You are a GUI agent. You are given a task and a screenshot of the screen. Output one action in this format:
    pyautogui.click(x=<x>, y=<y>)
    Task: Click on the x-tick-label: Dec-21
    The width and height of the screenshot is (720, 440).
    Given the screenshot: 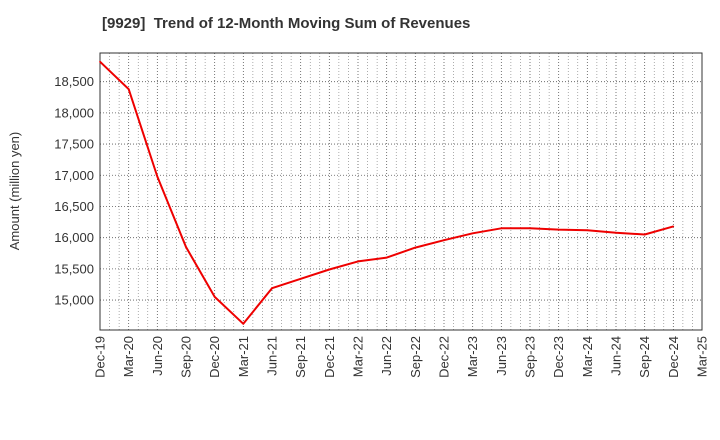 What is the action you would take?
    pyautogui.click(x=329, y=357)
    